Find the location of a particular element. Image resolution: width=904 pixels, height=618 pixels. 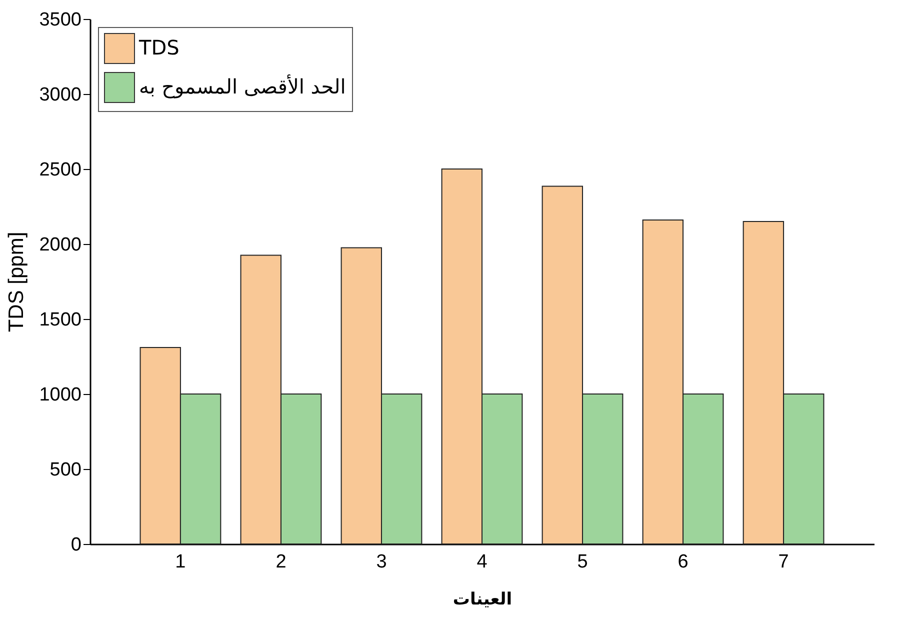

y-axis-title: TDS [ppm] is located at coordinates (16, 282).